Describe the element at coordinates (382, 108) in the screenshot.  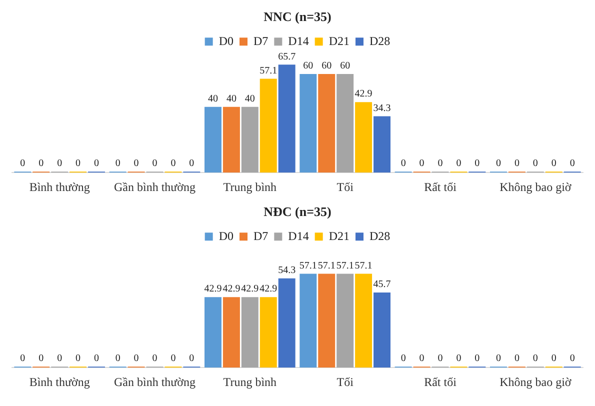
I see `data-label: 34.3` at that location.